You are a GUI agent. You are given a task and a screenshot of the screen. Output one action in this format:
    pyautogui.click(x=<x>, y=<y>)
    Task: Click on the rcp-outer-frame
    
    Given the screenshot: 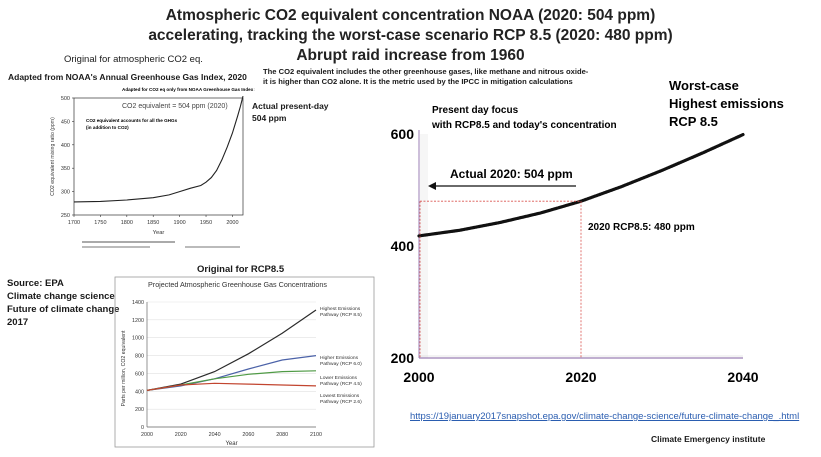 What is the action you would take?
    pyautogui.click(x=244, y=362)
    